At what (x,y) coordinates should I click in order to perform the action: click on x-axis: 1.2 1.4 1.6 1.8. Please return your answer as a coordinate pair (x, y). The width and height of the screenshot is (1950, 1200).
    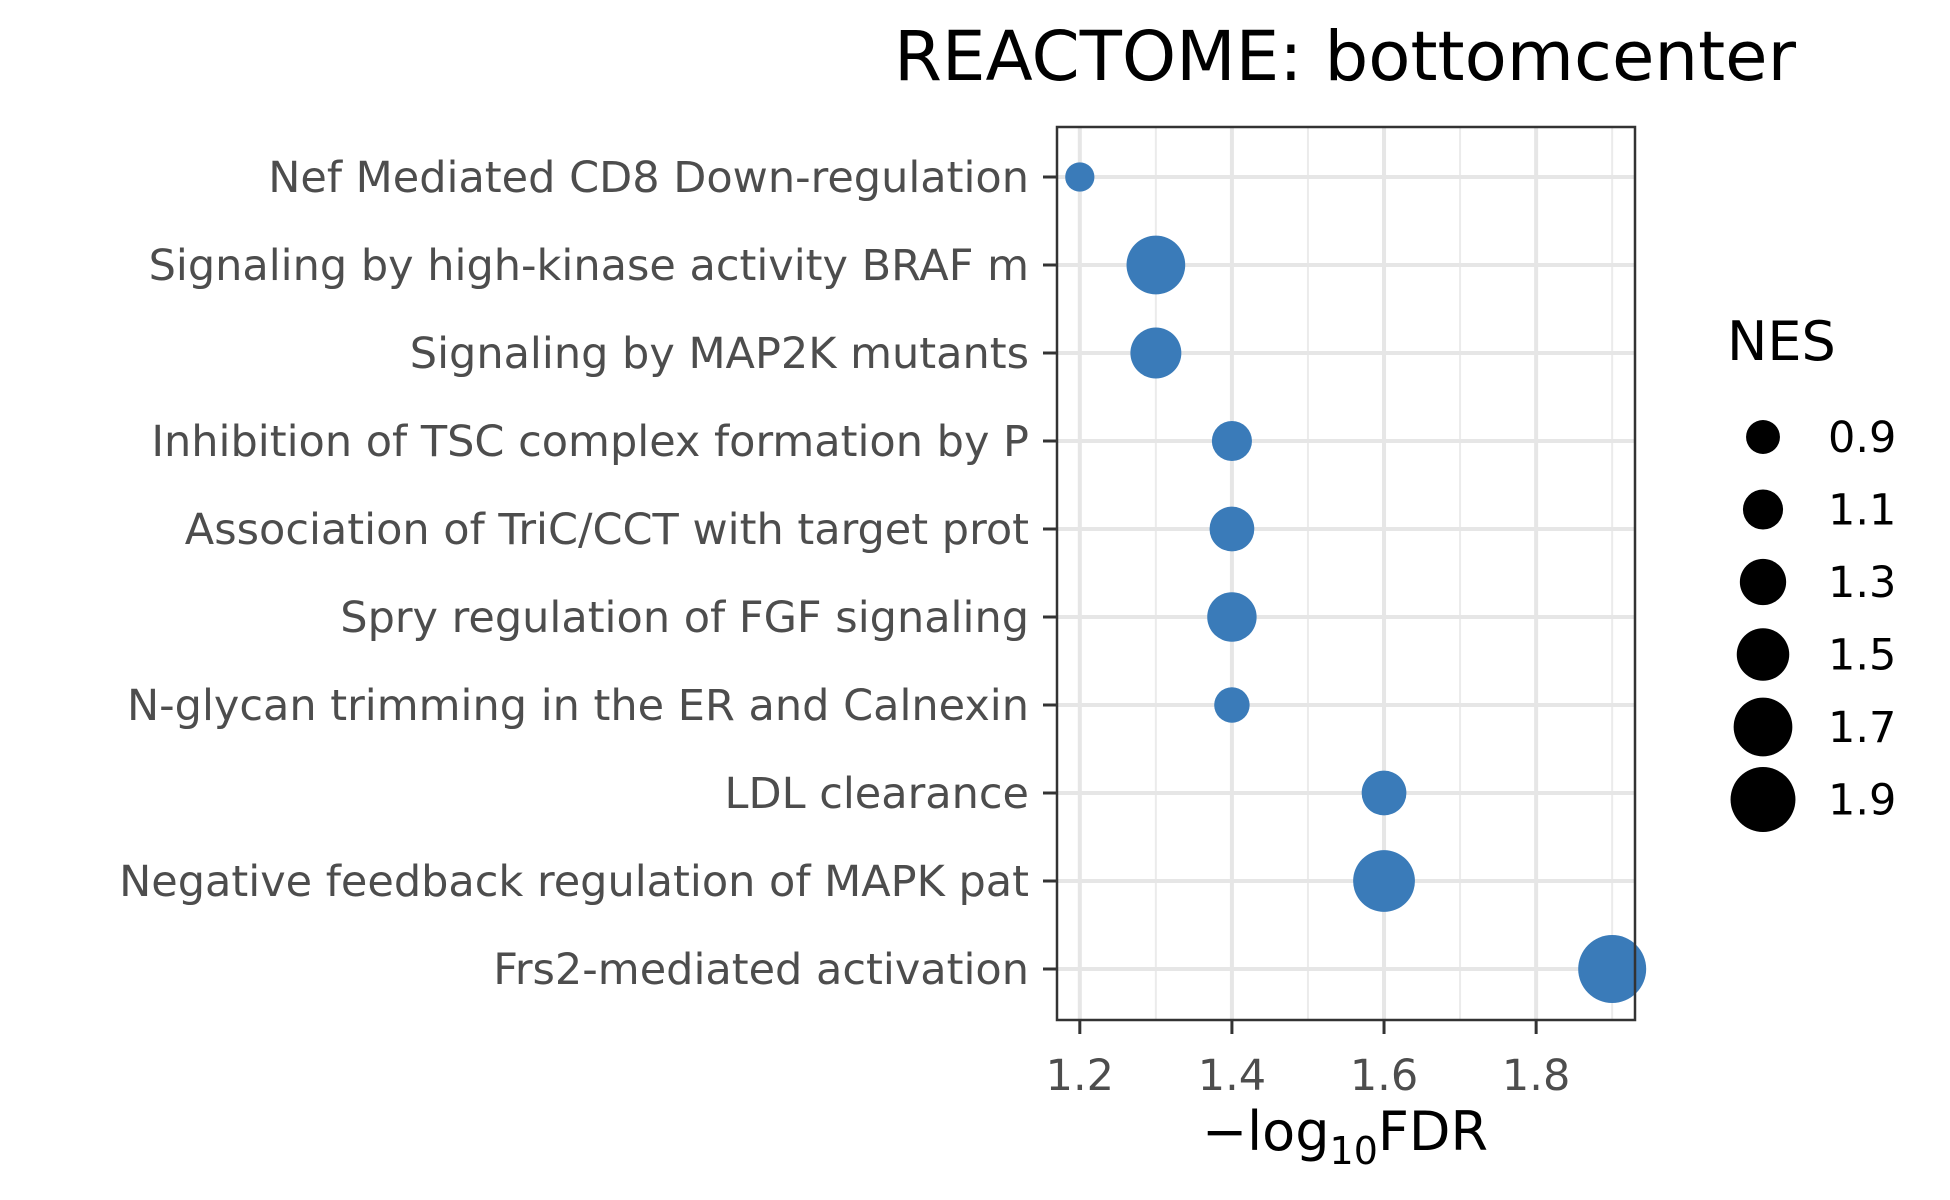
    Looking at the image, I should click on (1308, 1060).